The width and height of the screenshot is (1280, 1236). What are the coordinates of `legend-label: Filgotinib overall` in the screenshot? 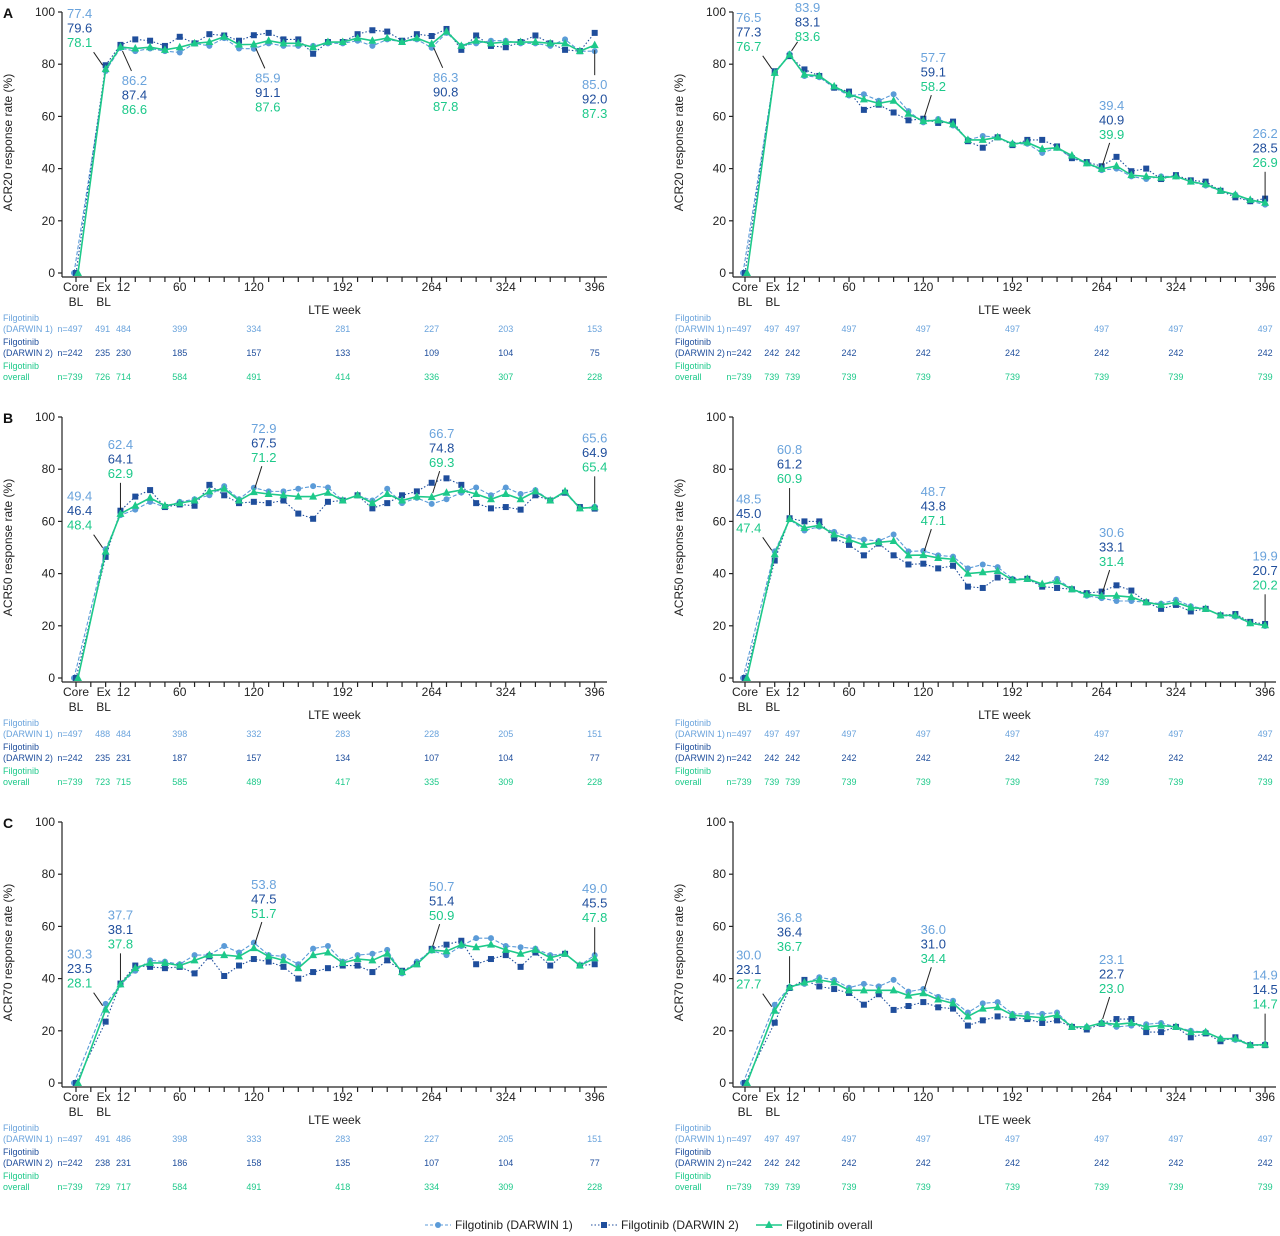 It's located at (829, 1225).